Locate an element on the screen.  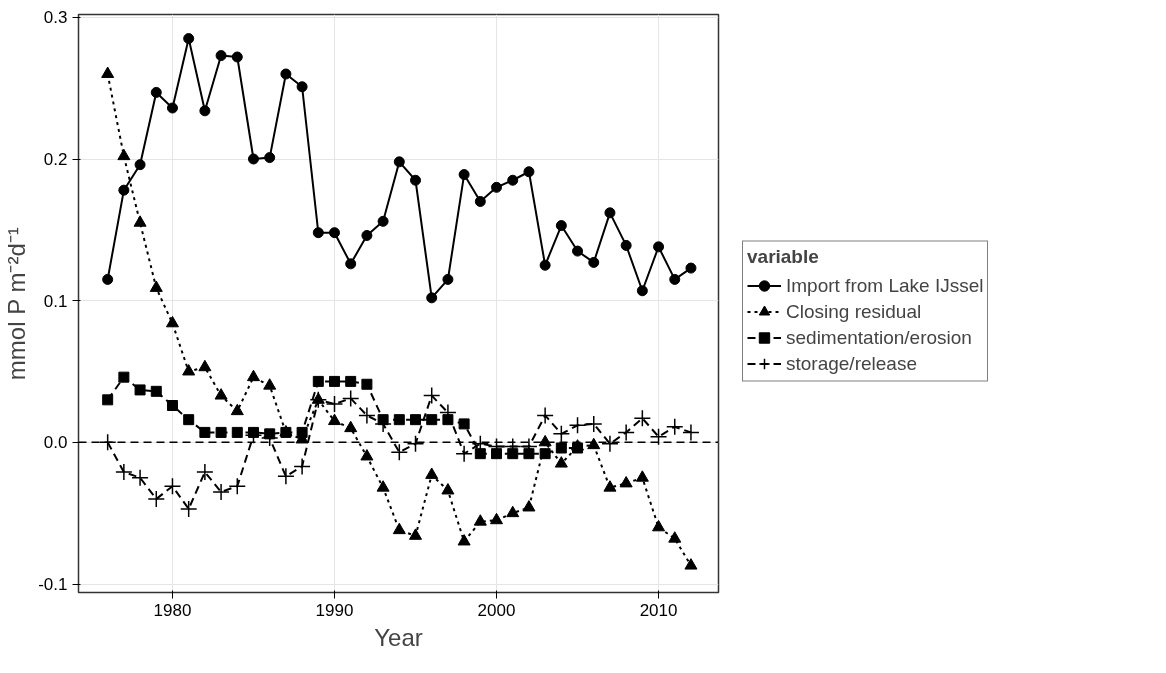
y-tick-label: 0.2 is located at coordinates (55, 159).